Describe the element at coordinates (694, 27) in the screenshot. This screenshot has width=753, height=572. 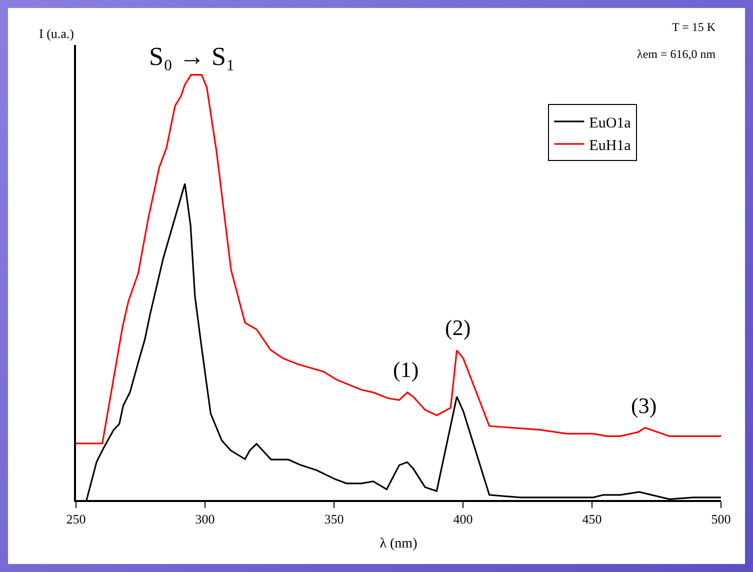
I see `text: T = 15 K` at that location.